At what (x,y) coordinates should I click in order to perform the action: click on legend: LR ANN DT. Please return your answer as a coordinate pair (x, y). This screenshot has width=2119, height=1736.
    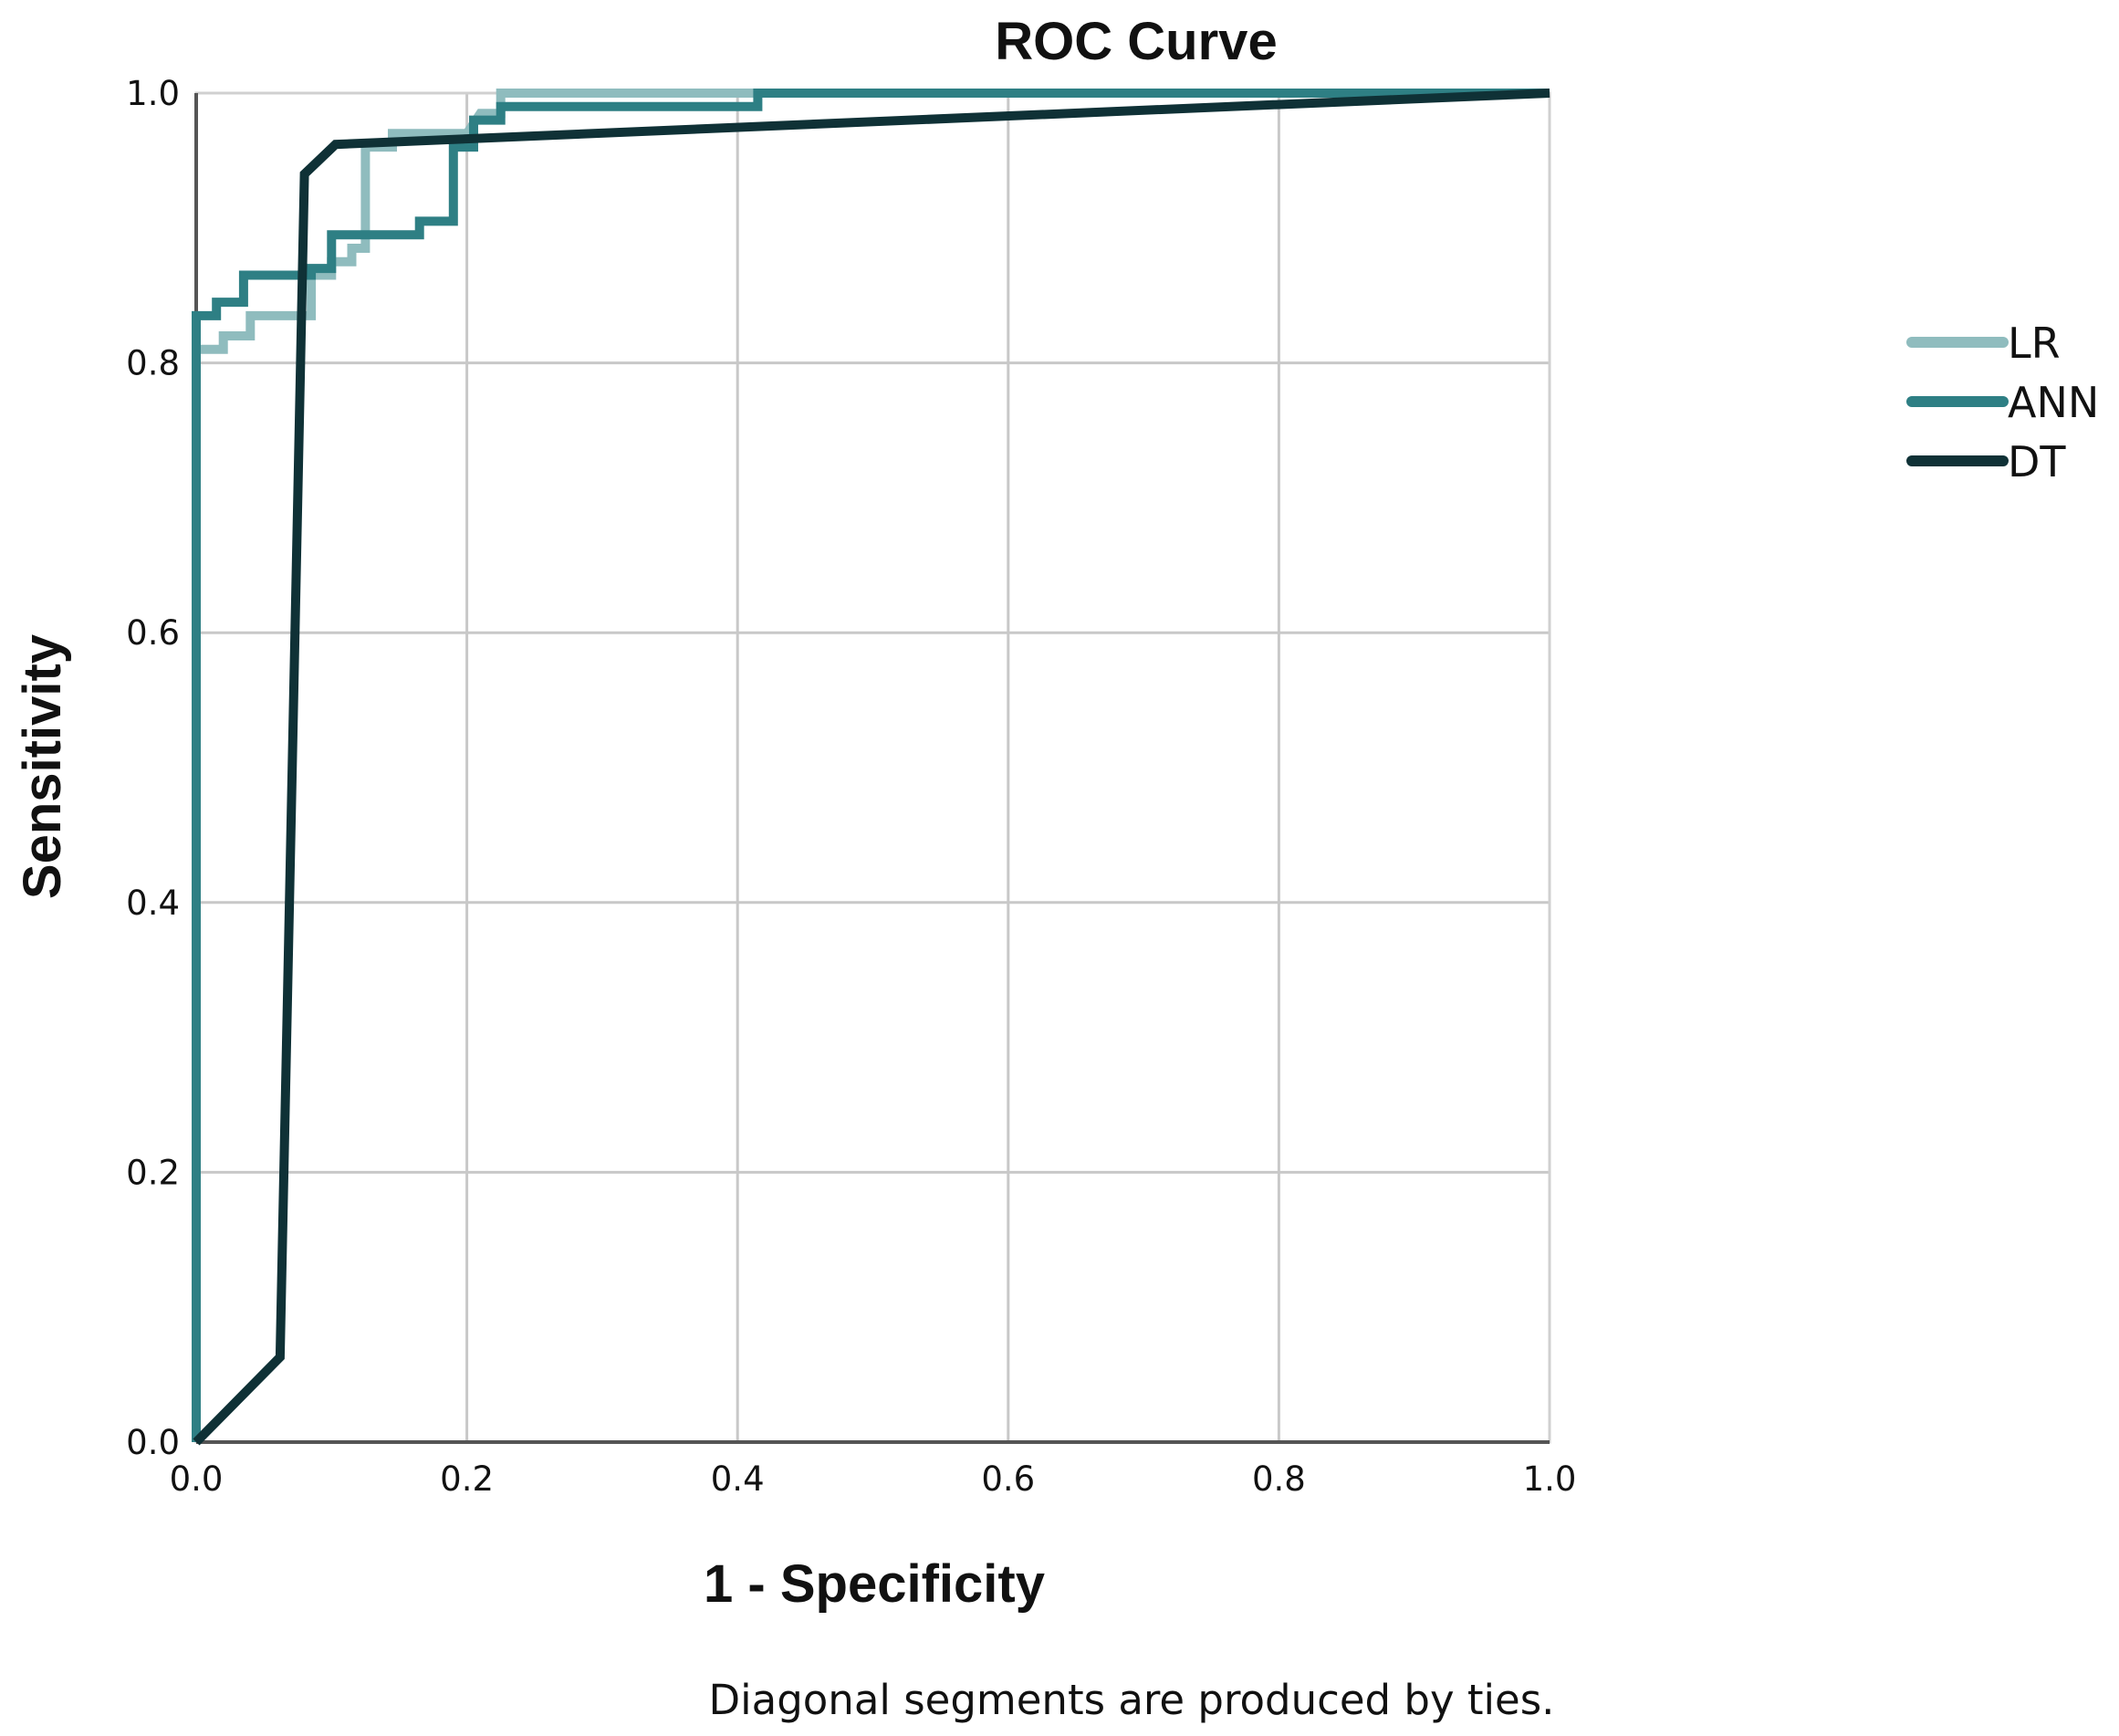
    Looking at the image, I should click on (2002, 402).